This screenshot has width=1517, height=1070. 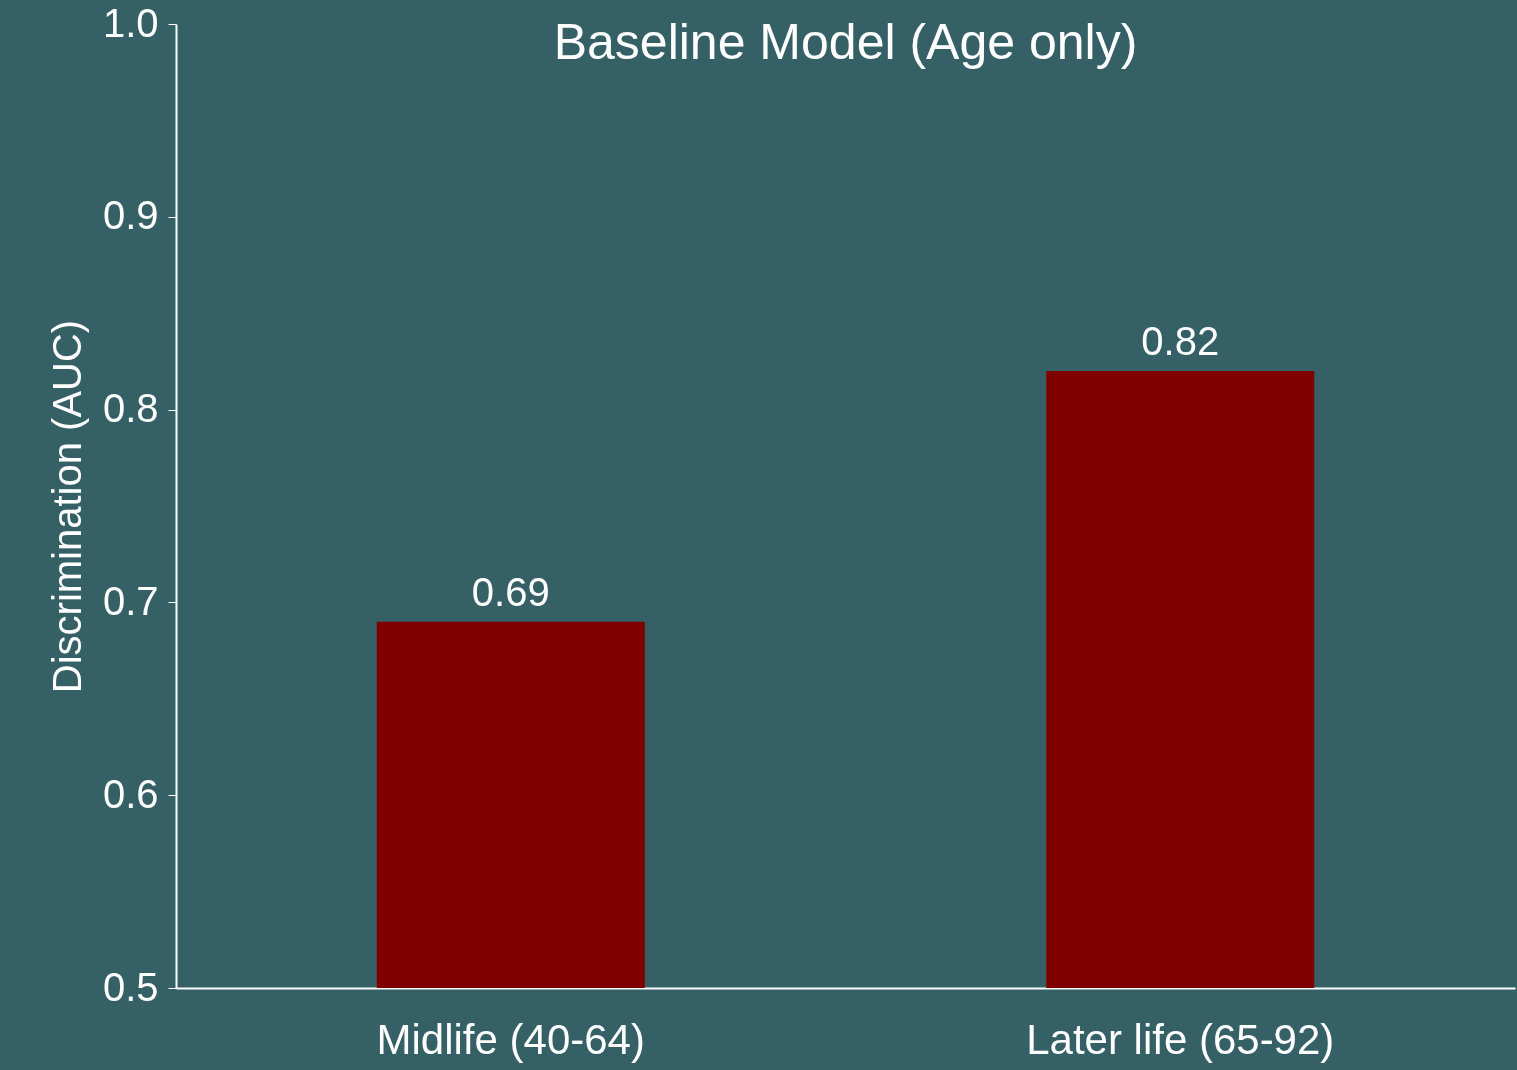 I want to click on data-label: 0.69, so click(x=510, y=591).